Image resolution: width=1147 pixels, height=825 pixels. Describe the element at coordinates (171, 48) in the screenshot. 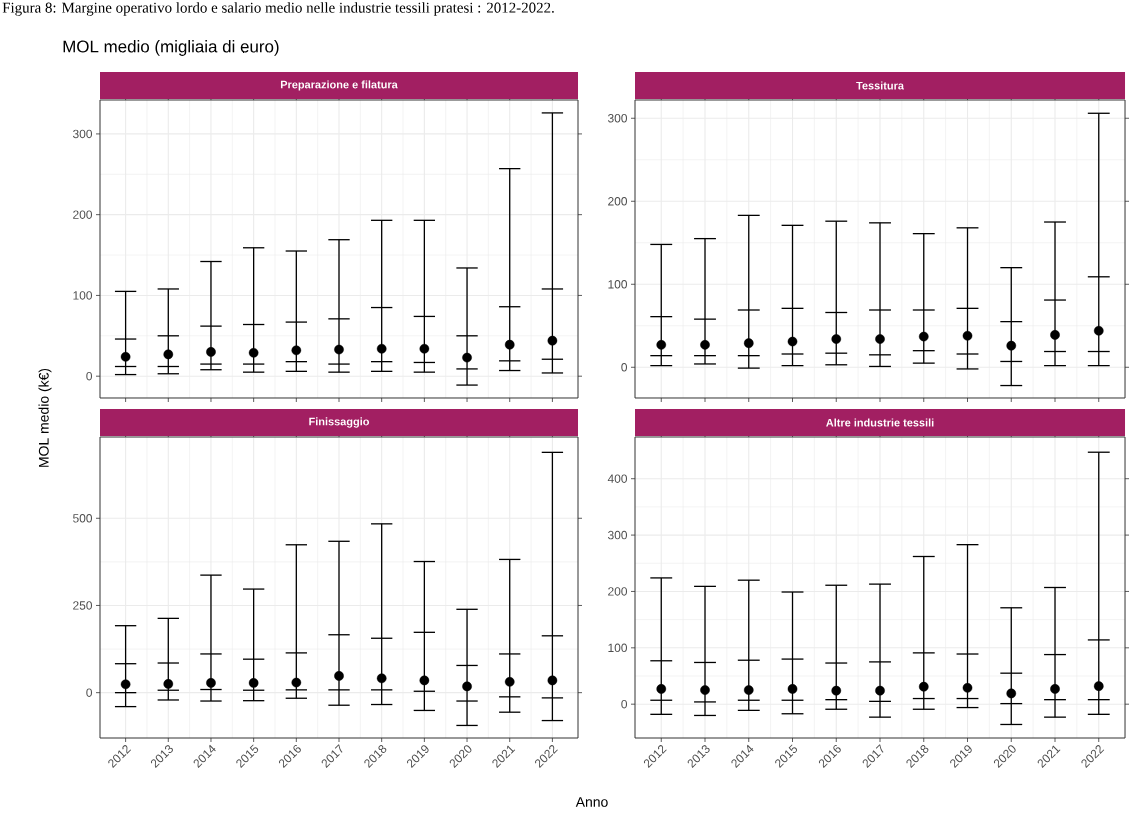

I see `text: MOL medio (migliaia di euro)` at that location.